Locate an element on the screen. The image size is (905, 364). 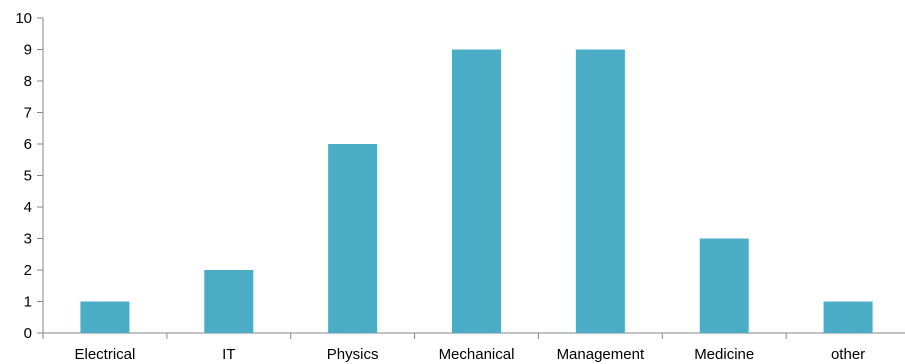
x-category-label: other is located at coordinates (848, 354).